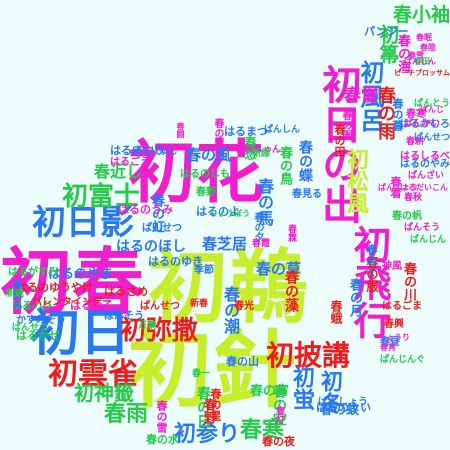 Image resolution: width=450 pixels, height=450 pixels. I want to click on word-manyo: 万葉, so click(147, 326).